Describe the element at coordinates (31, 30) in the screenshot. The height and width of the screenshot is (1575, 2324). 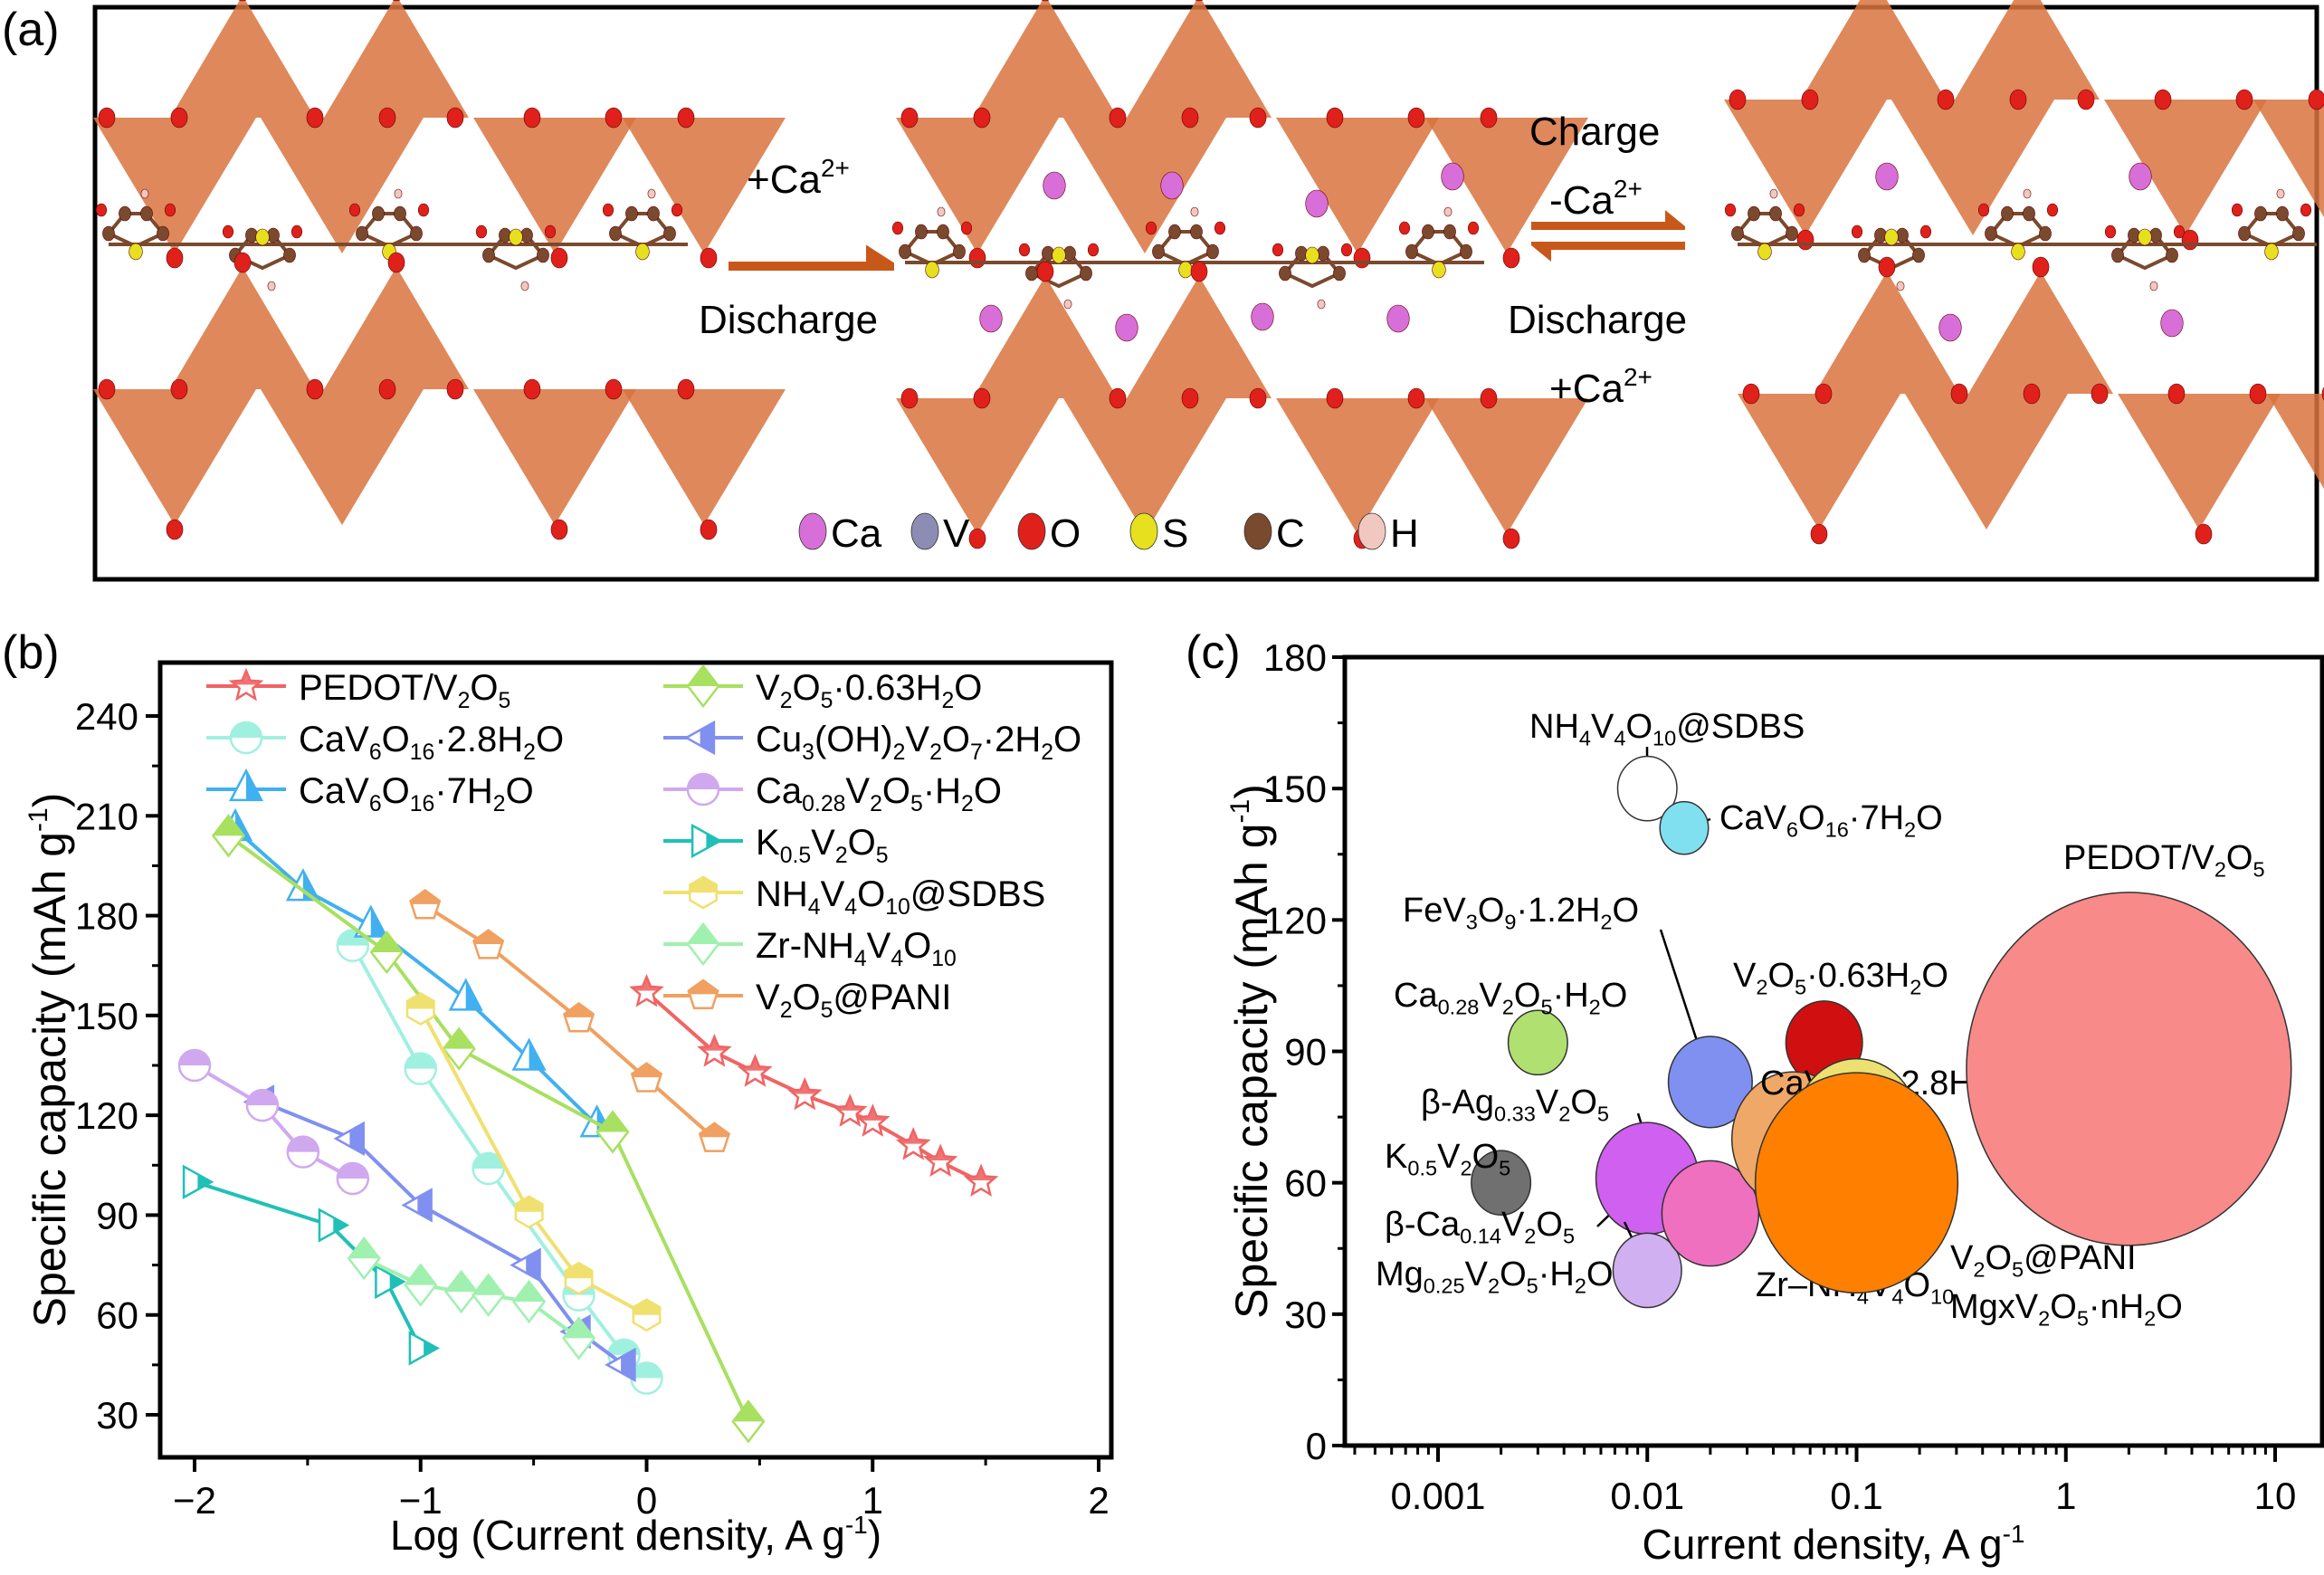
I see `panel-a-label: (a)` at that location.